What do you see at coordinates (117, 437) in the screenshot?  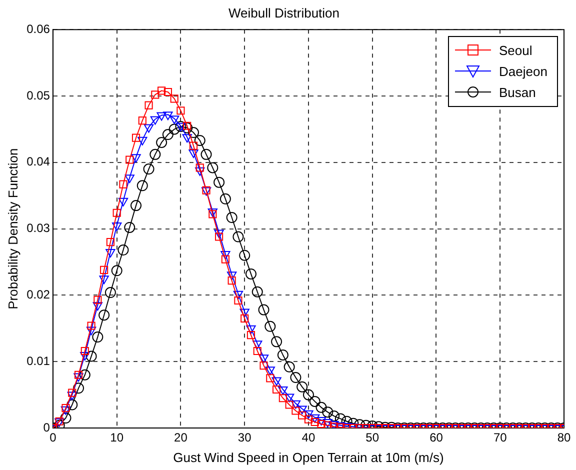 I see `x-tick-label: 10` at bounding box center [117, 437].